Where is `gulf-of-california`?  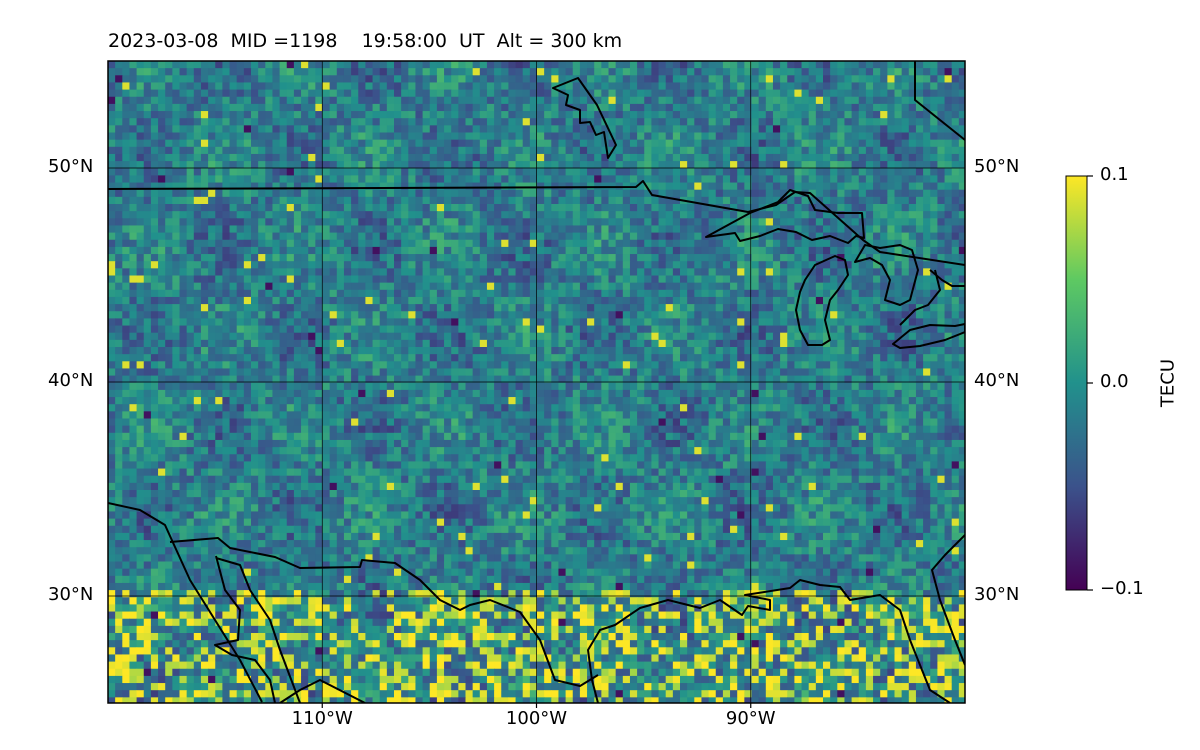 gulf-of-california is located at coordinates (258, 630).